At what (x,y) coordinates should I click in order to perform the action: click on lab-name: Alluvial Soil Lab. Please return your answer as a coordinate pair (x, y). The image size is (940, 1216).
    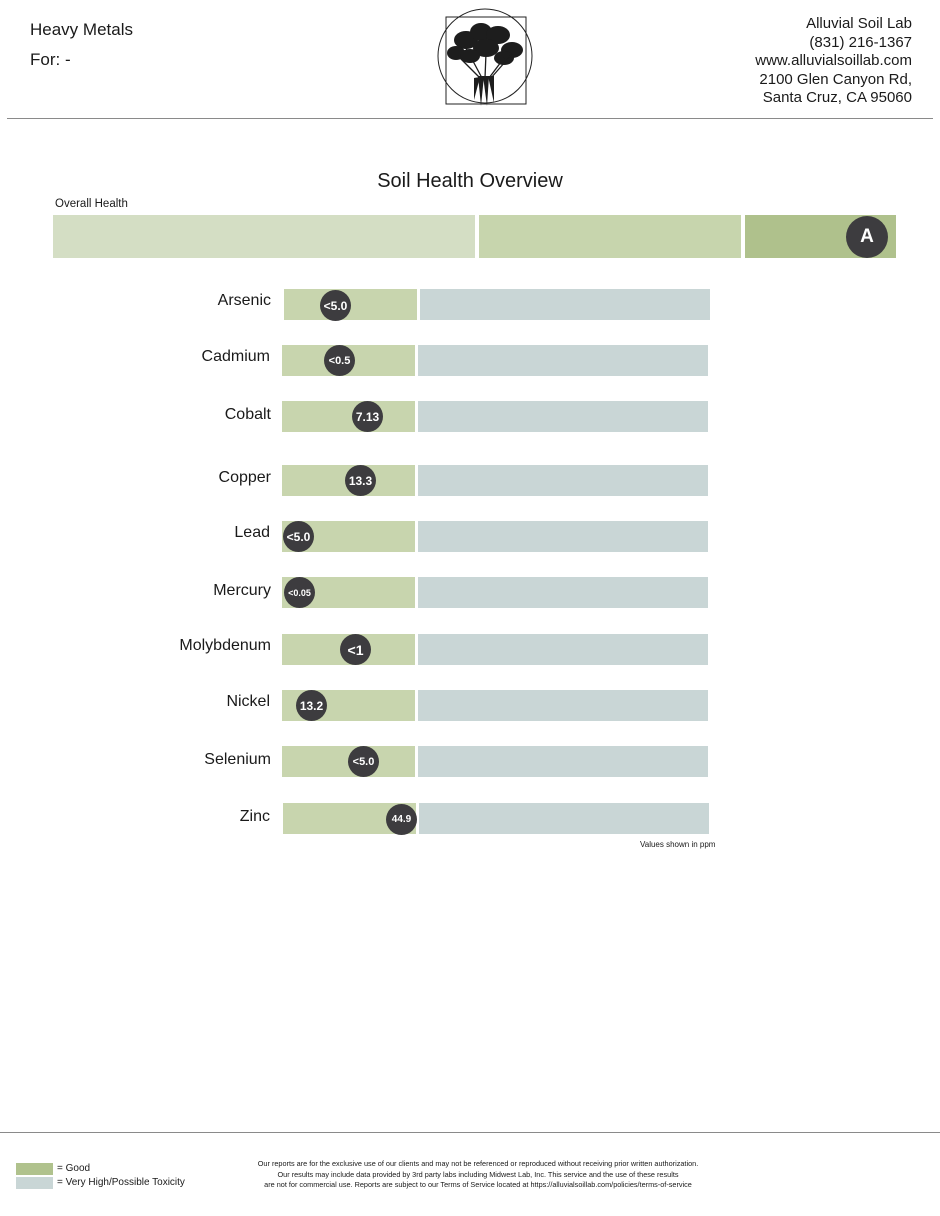
    Looking at the image, I should click on (859, 23).